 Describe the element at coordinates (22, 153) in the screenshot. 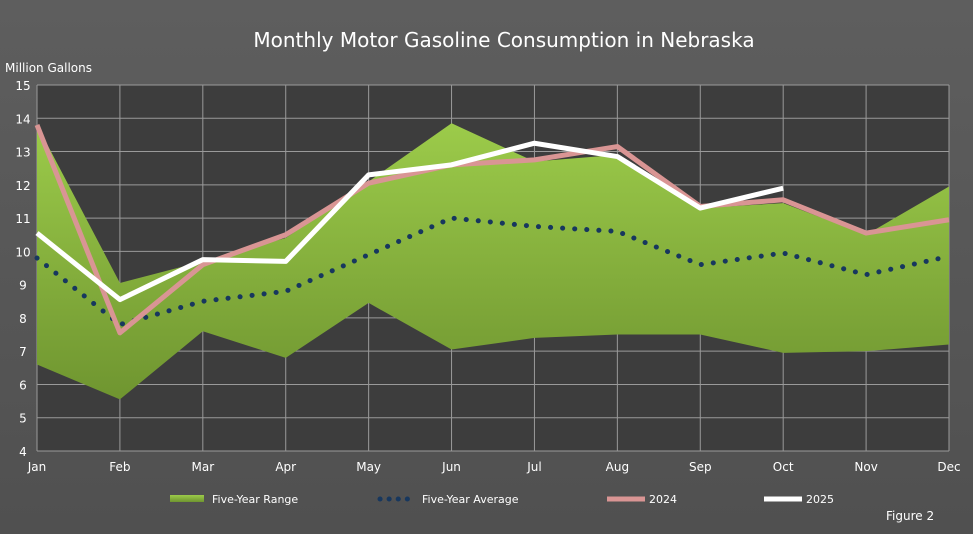

I see `y-tick-label: 13` at that location.